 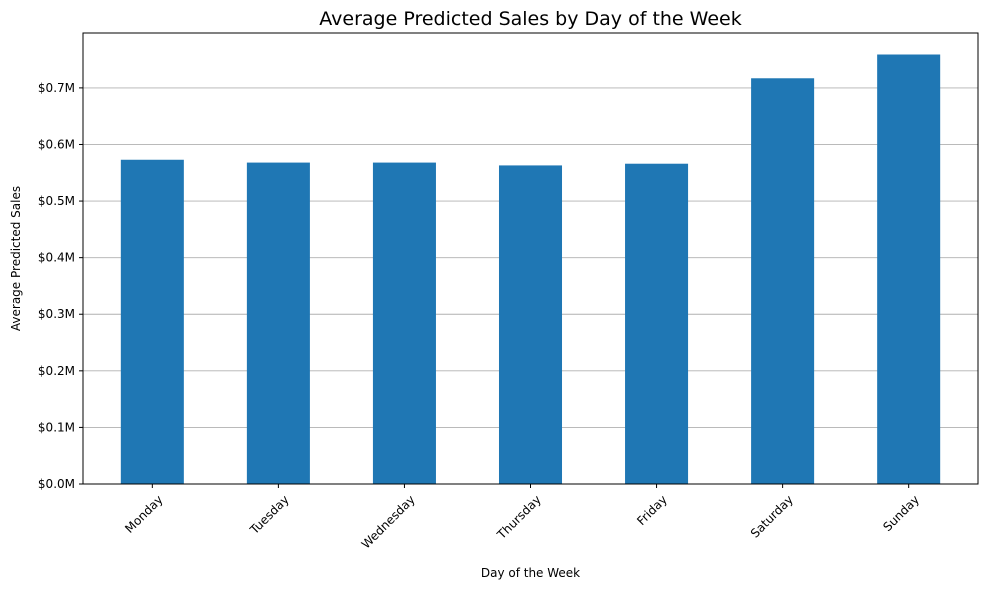 I want to click on x-tick-label: Tuesday, so click(x=269, y=514).